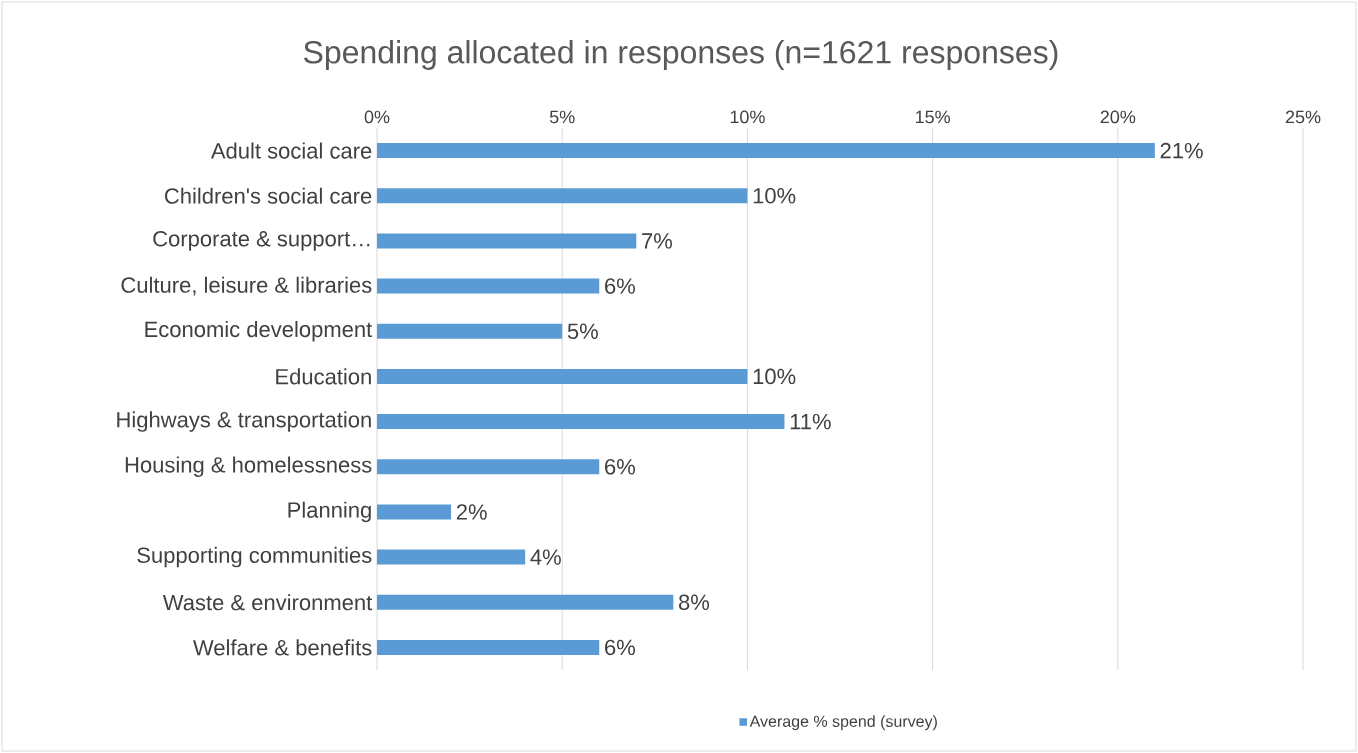  I want to click on x-tick-label: 5%, so click(562, 117).